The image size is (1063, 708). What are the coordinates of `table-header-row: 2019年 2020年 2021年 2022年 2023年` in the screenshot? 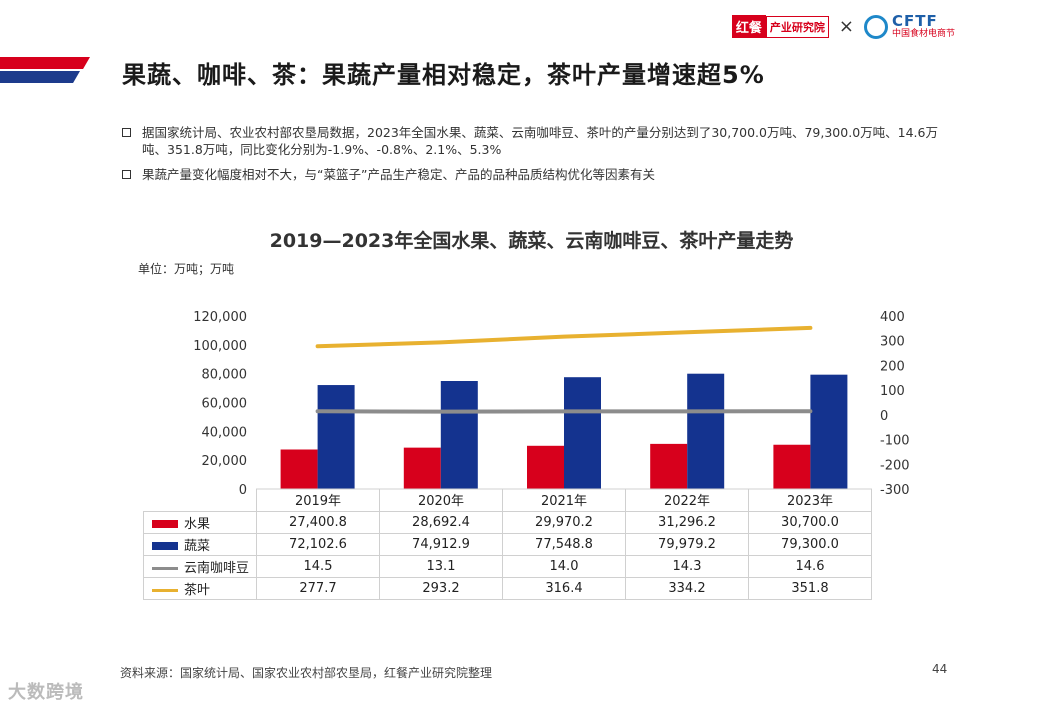 It's located at (507, 500).